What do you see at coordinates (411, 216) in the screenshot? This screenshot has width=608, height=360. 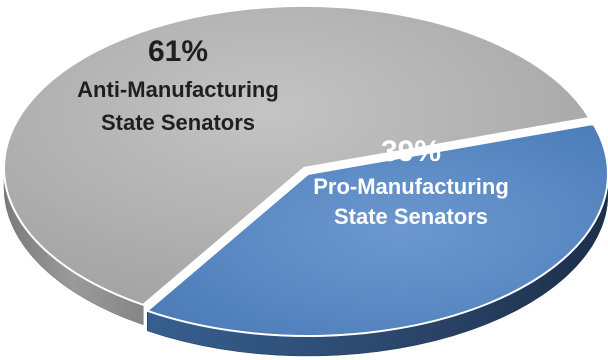 I see `slice-label-pro-line2: State Senators` at bounding box center [411, 216].